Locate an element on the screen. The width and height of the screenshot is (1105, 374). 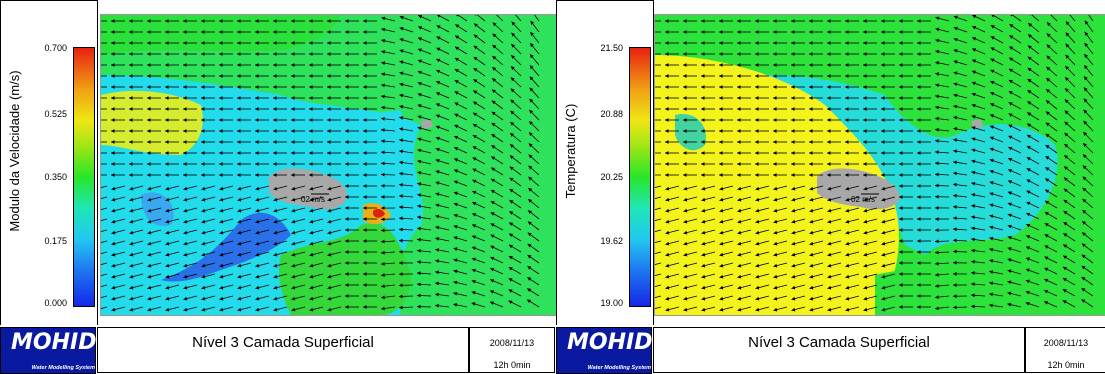
green-region is located at coordinates (345, 269).